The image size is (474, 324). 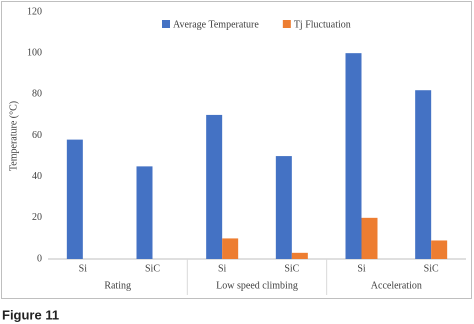 What do you see at coordinates (30, 314) in the screenshot?
I see `caption: Figure 11` at bounding box center [30, 314].